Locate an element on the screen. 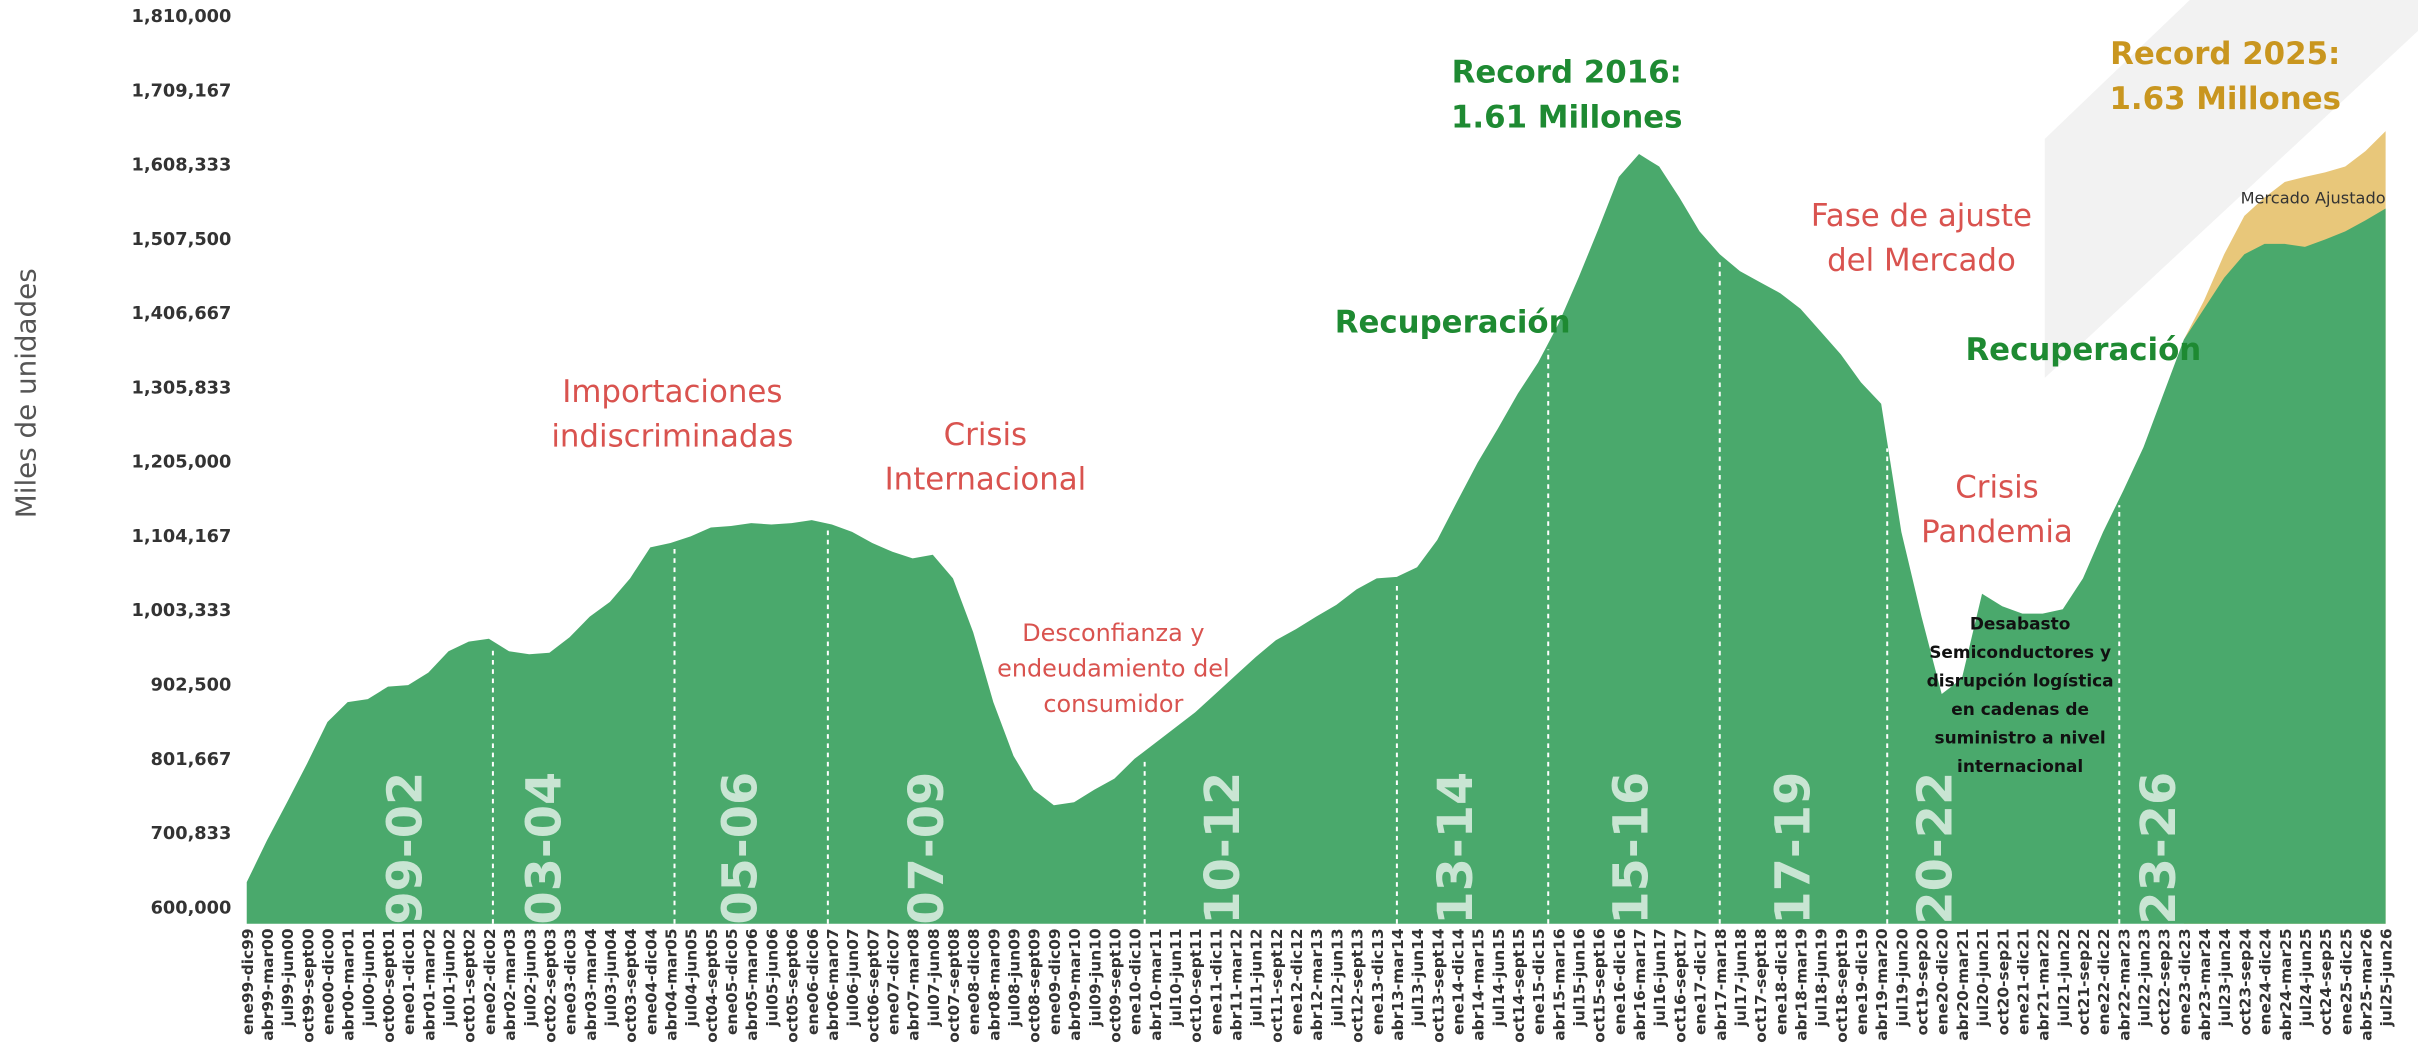 The height and width of the screenshot is (1045, 2418). x-tick-label: jul13-jun14 is located at coordinates (1418, 977).